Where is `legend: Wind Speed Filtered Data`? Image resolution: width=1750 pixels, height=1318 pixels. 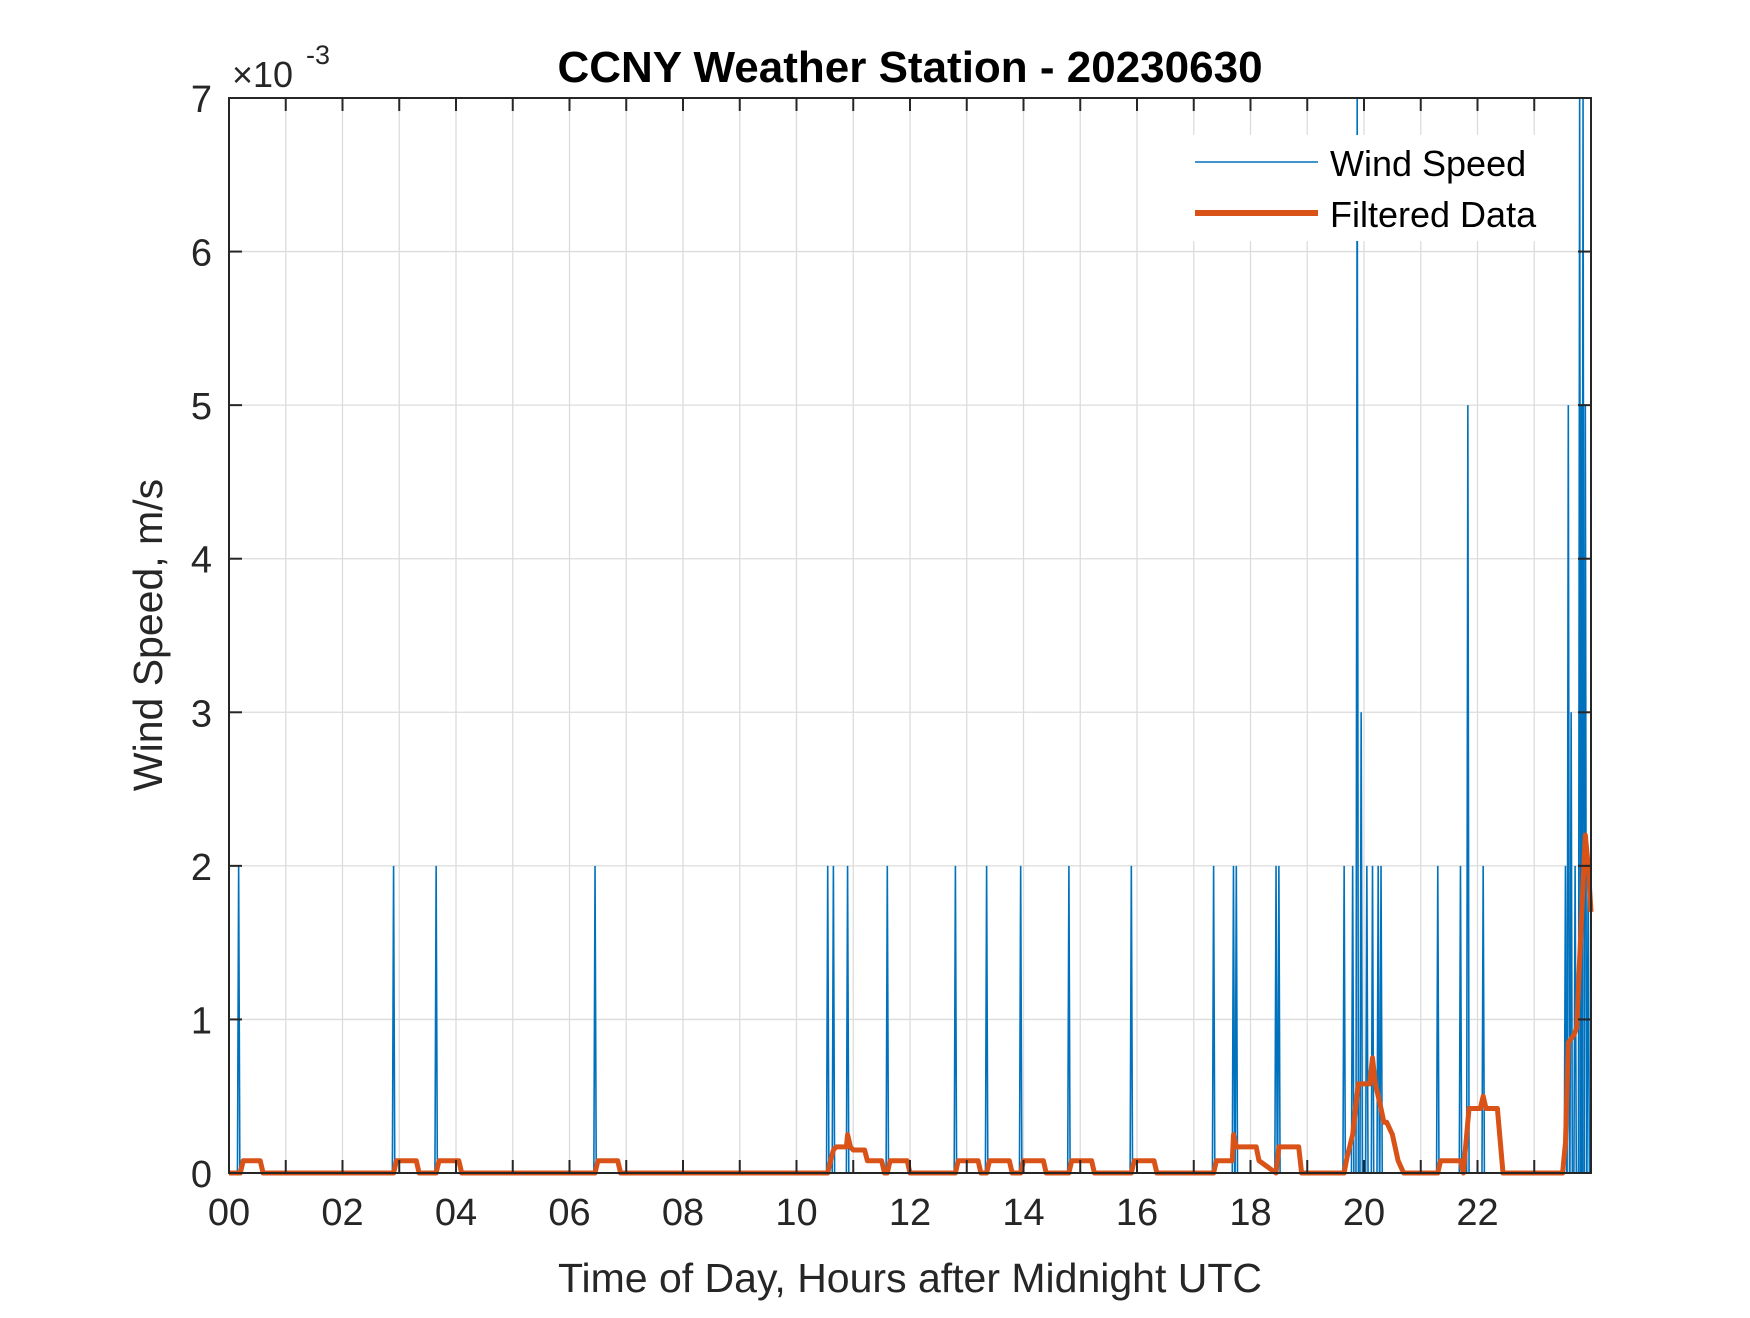
legend: Wind Speed Filtered Data is located at coordinates (1370, 188).